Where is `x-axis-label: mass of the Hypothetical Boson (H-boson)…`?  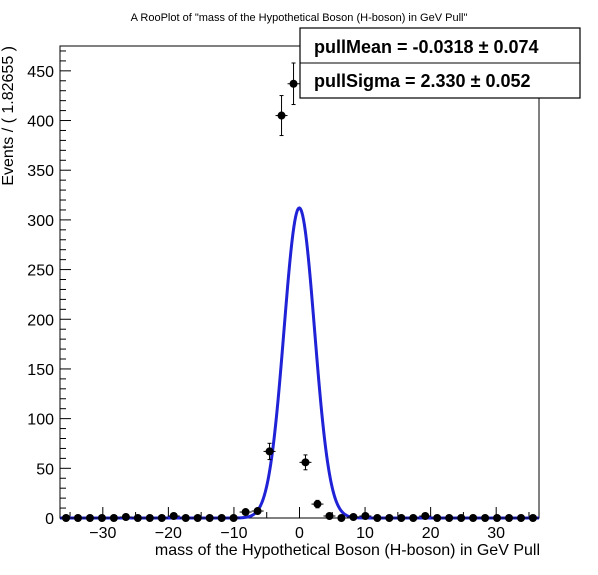 x-axis-label: mass of the Hypothetical Boson (H-boson)… is located at coordinates (347, 550).